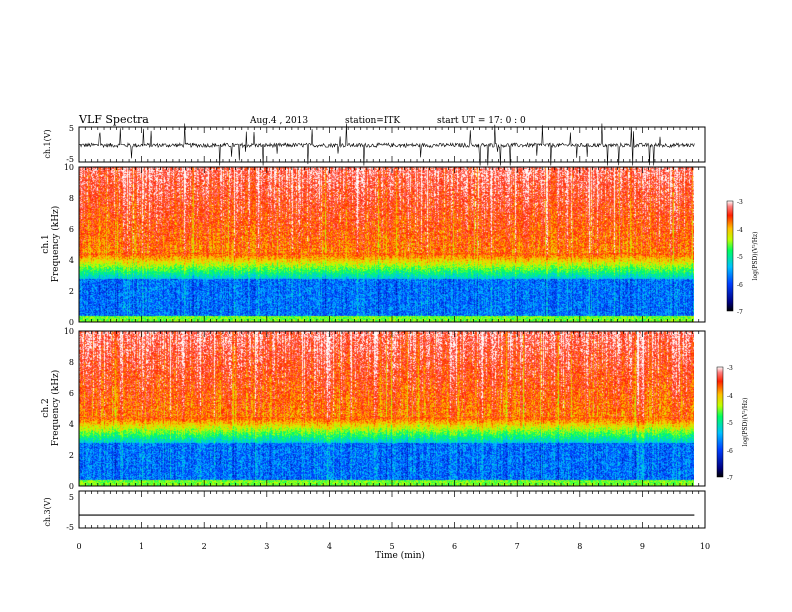  Describe the element at coordinates (69, 245) in the screenshot. I see `ch1-freq-ticks: 0 2 4 6 8 10` at that location.